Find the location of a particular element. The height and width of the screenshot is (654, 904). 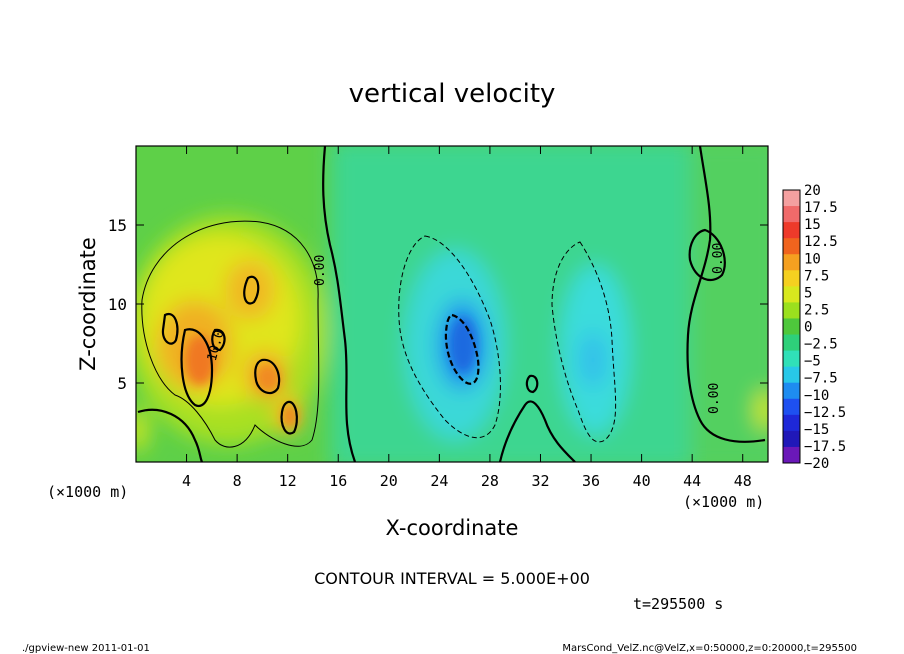

colorbar-label: 20 is located at coordinates (812, 191).